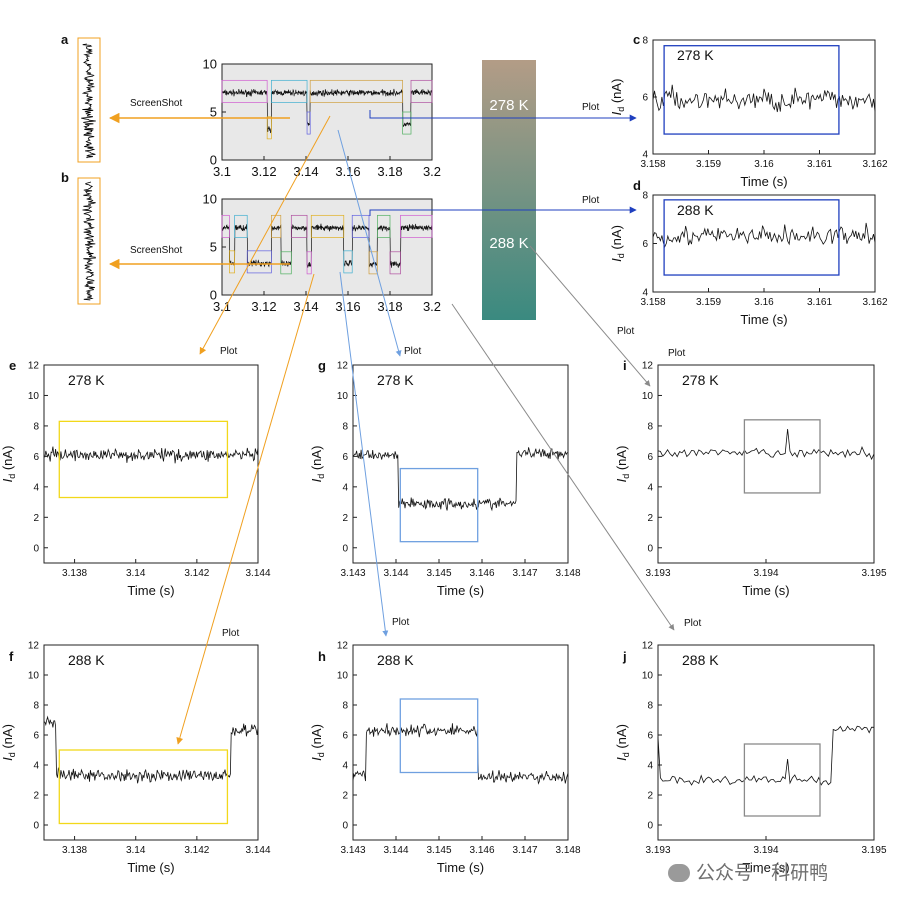 This screenshot has width=901, height=909. What do you see at coordinates (590, 107) in the screenshot?
I see `label-plot-c: Plot` at bounding box center [590, 107].